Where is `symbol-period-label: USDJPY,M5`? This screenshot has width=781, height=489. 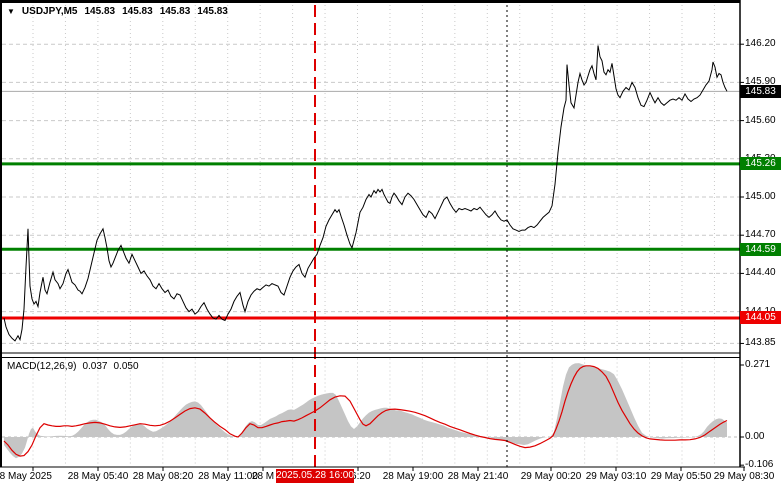 symbol-period-label: USDJPY,M5 is located at coordinates (49, 11).